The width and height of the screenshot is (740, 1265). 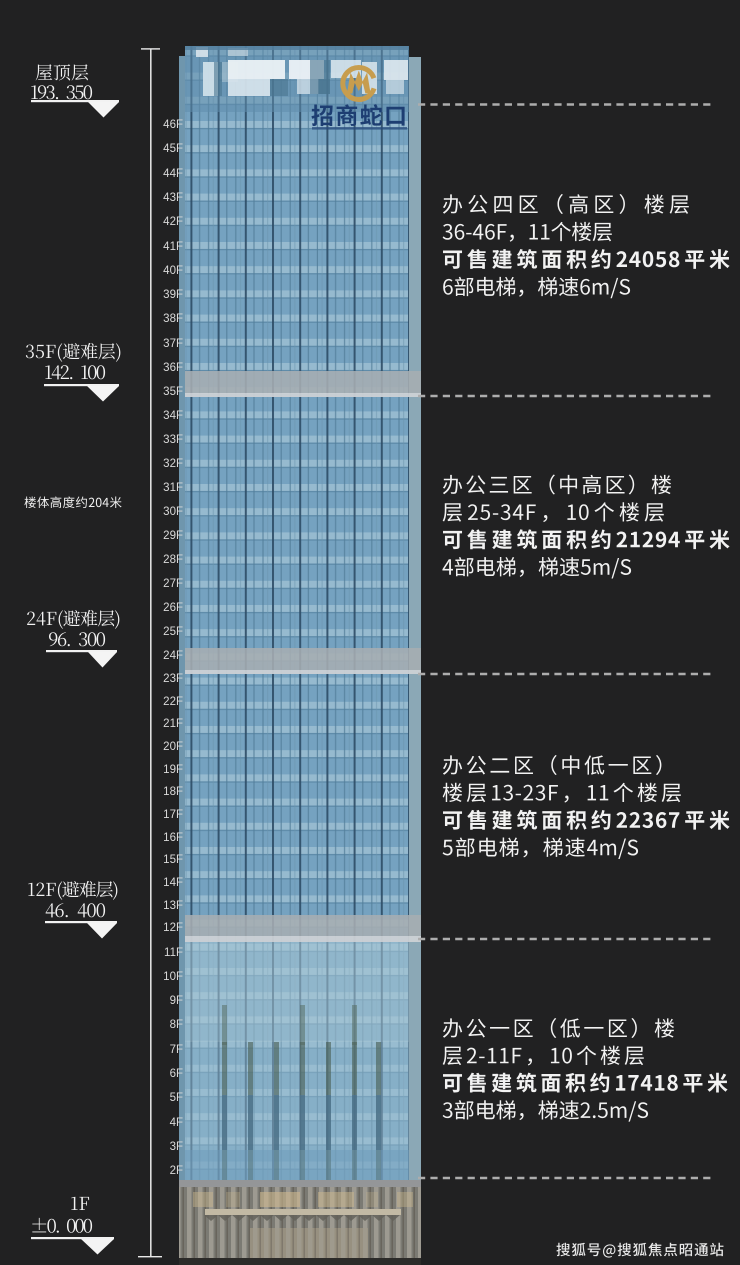 What do you see at coordinates (173, 560) in the screenshot?
I see `svg-text: 28F` at bounding box center [173, 560].